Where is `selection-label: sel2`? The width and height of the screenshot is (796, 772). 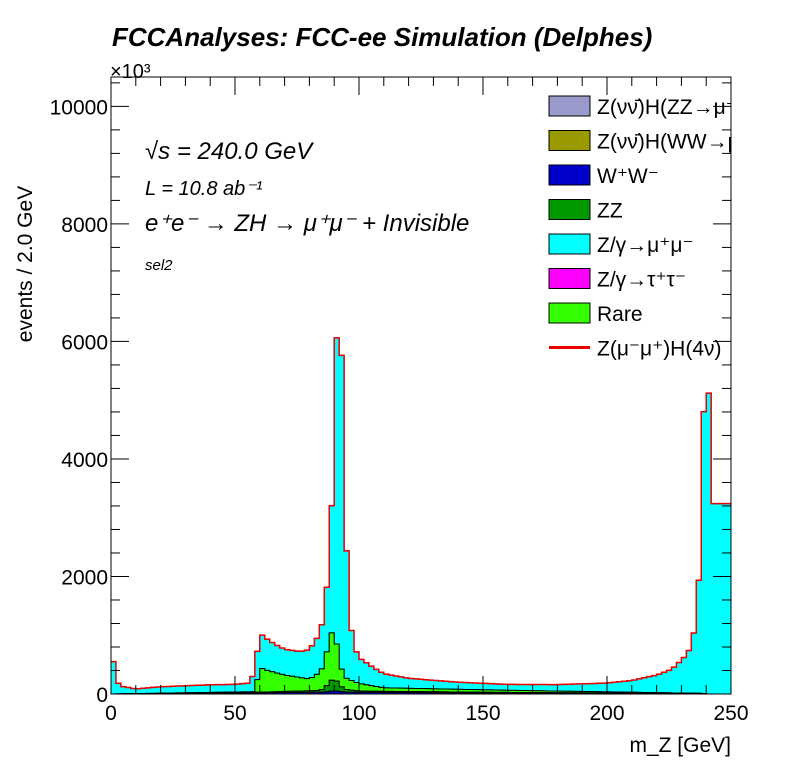
selection-label: sel2 is located at coordinates (159, 265).